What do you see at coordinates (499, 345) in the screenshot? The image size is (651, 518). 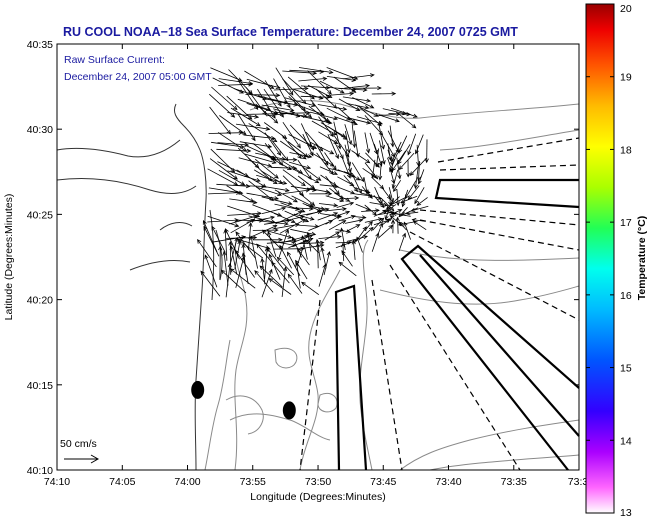 I see `shipping-lane` at bounding box center [499, 345].